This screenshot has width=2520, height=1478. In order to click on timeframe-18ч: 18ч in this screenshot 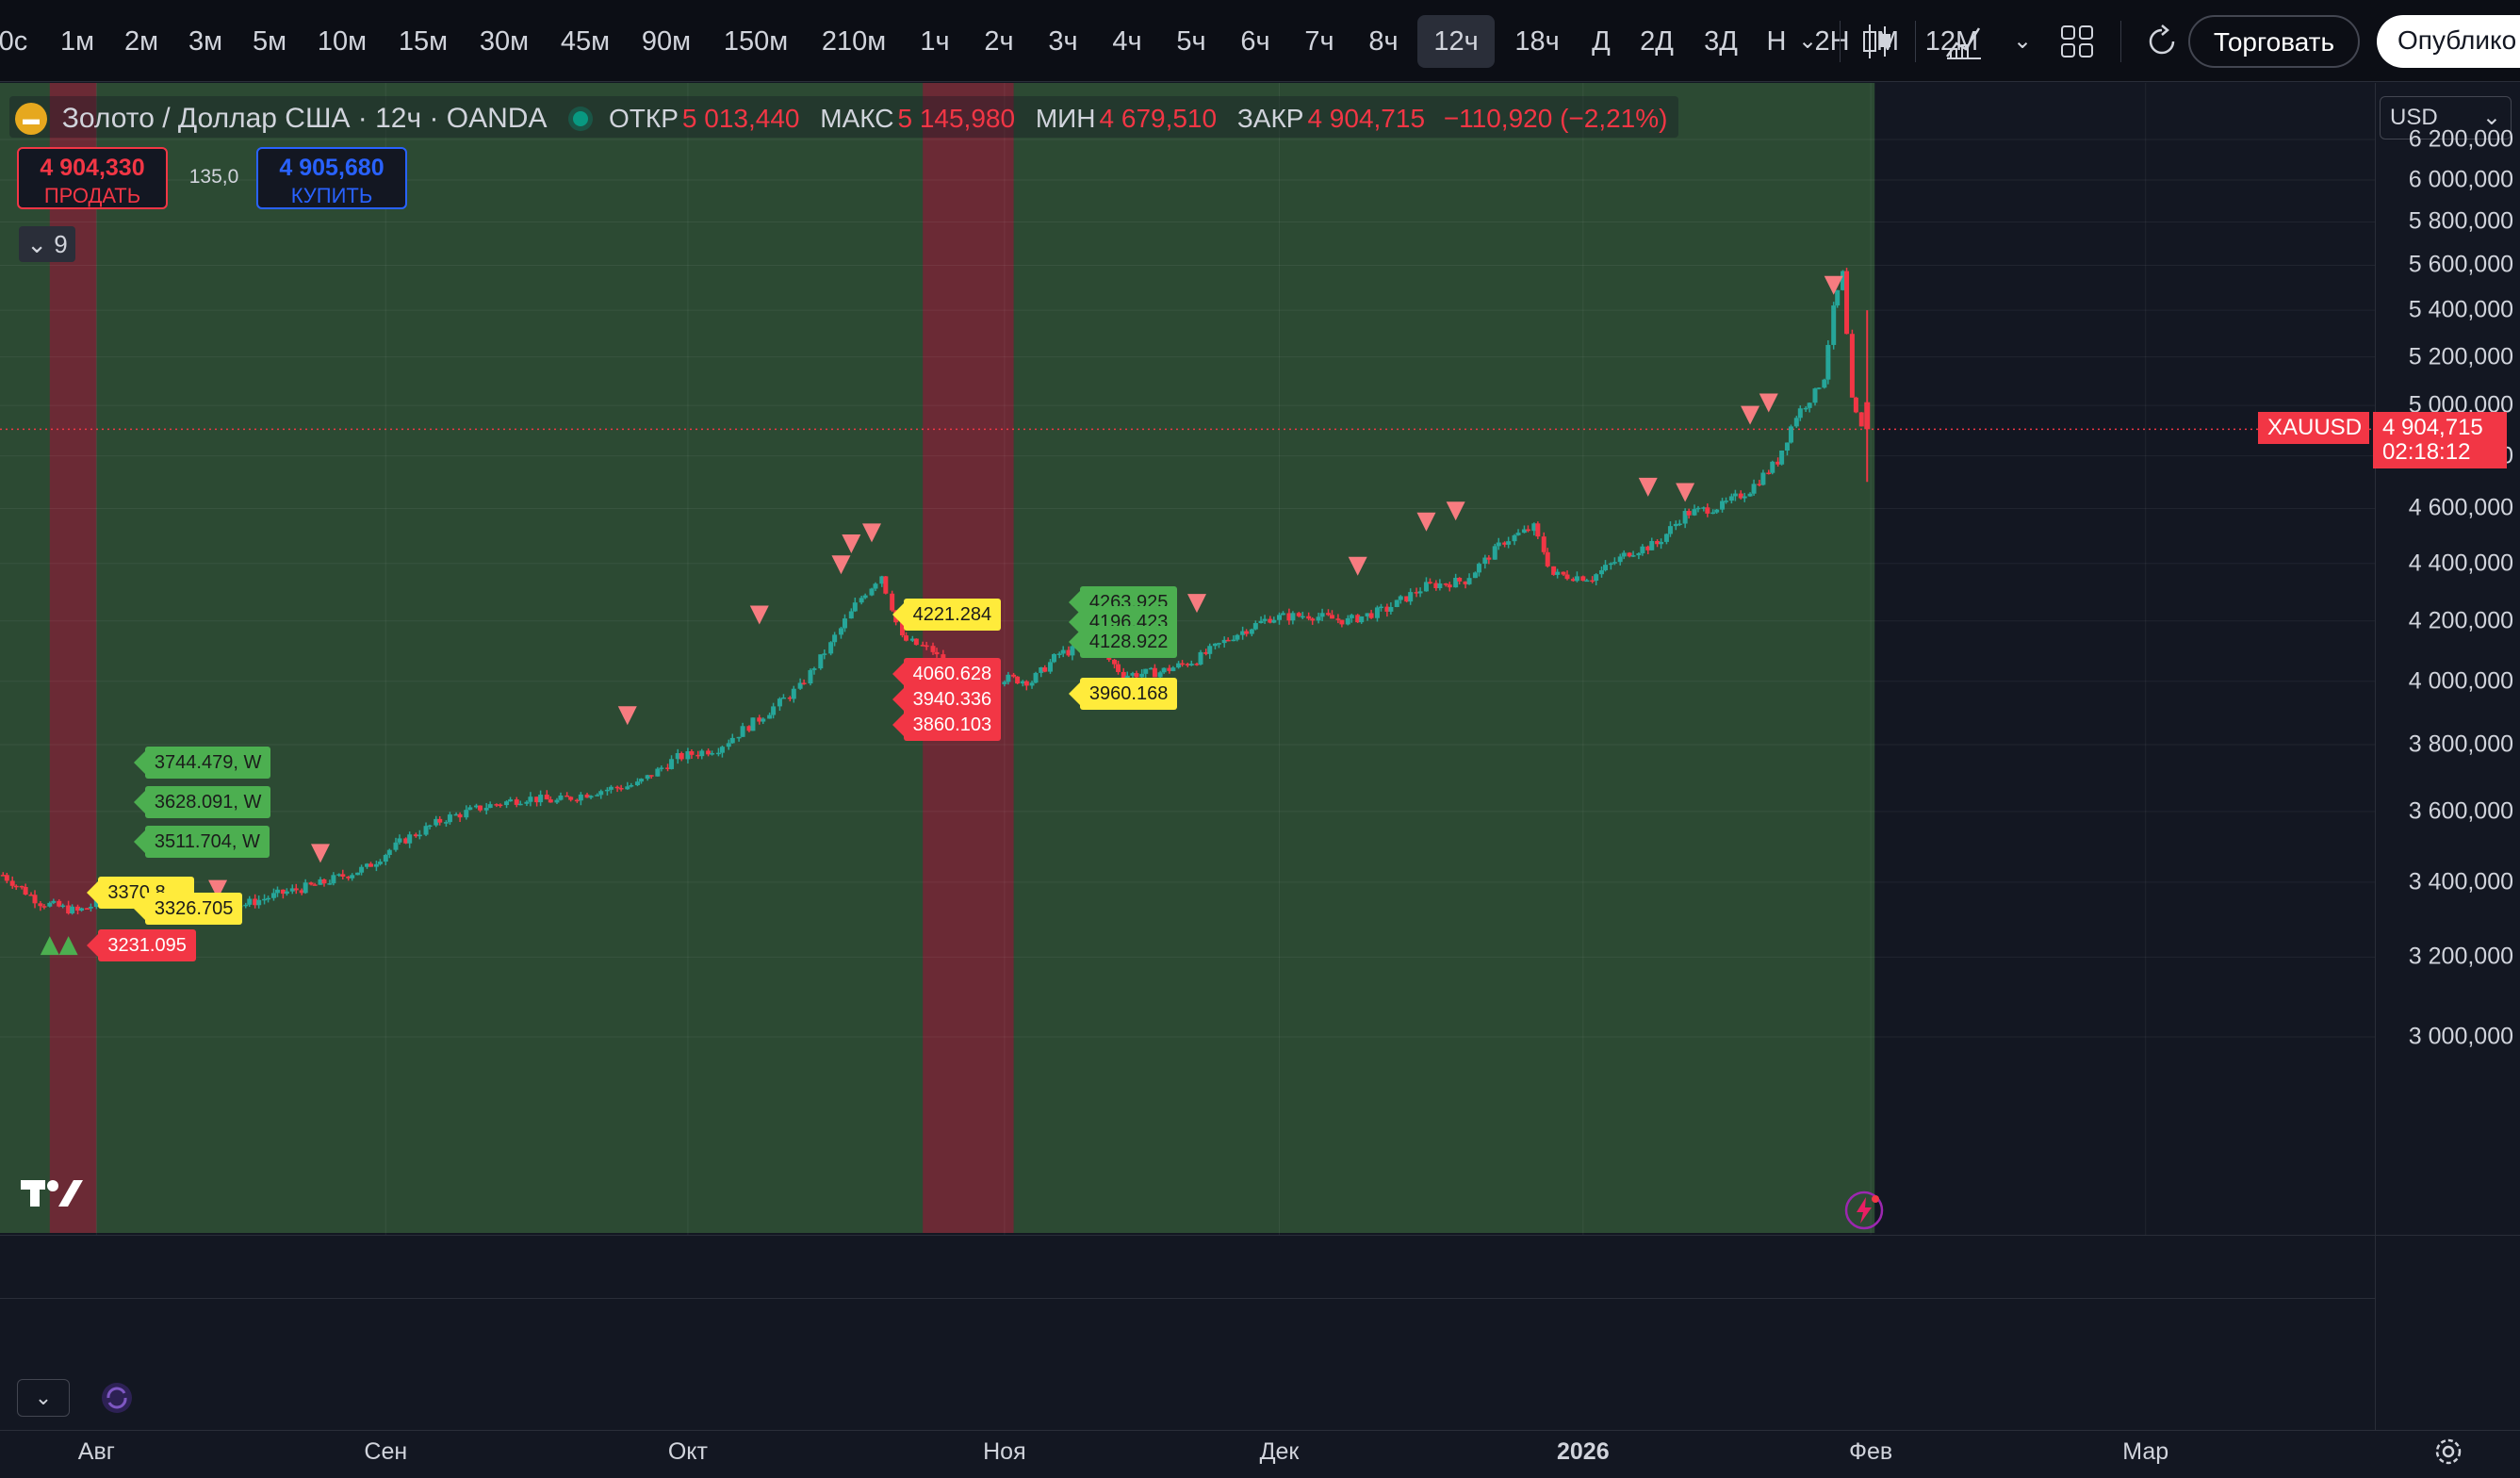, I will do `click(1537, 41)`.